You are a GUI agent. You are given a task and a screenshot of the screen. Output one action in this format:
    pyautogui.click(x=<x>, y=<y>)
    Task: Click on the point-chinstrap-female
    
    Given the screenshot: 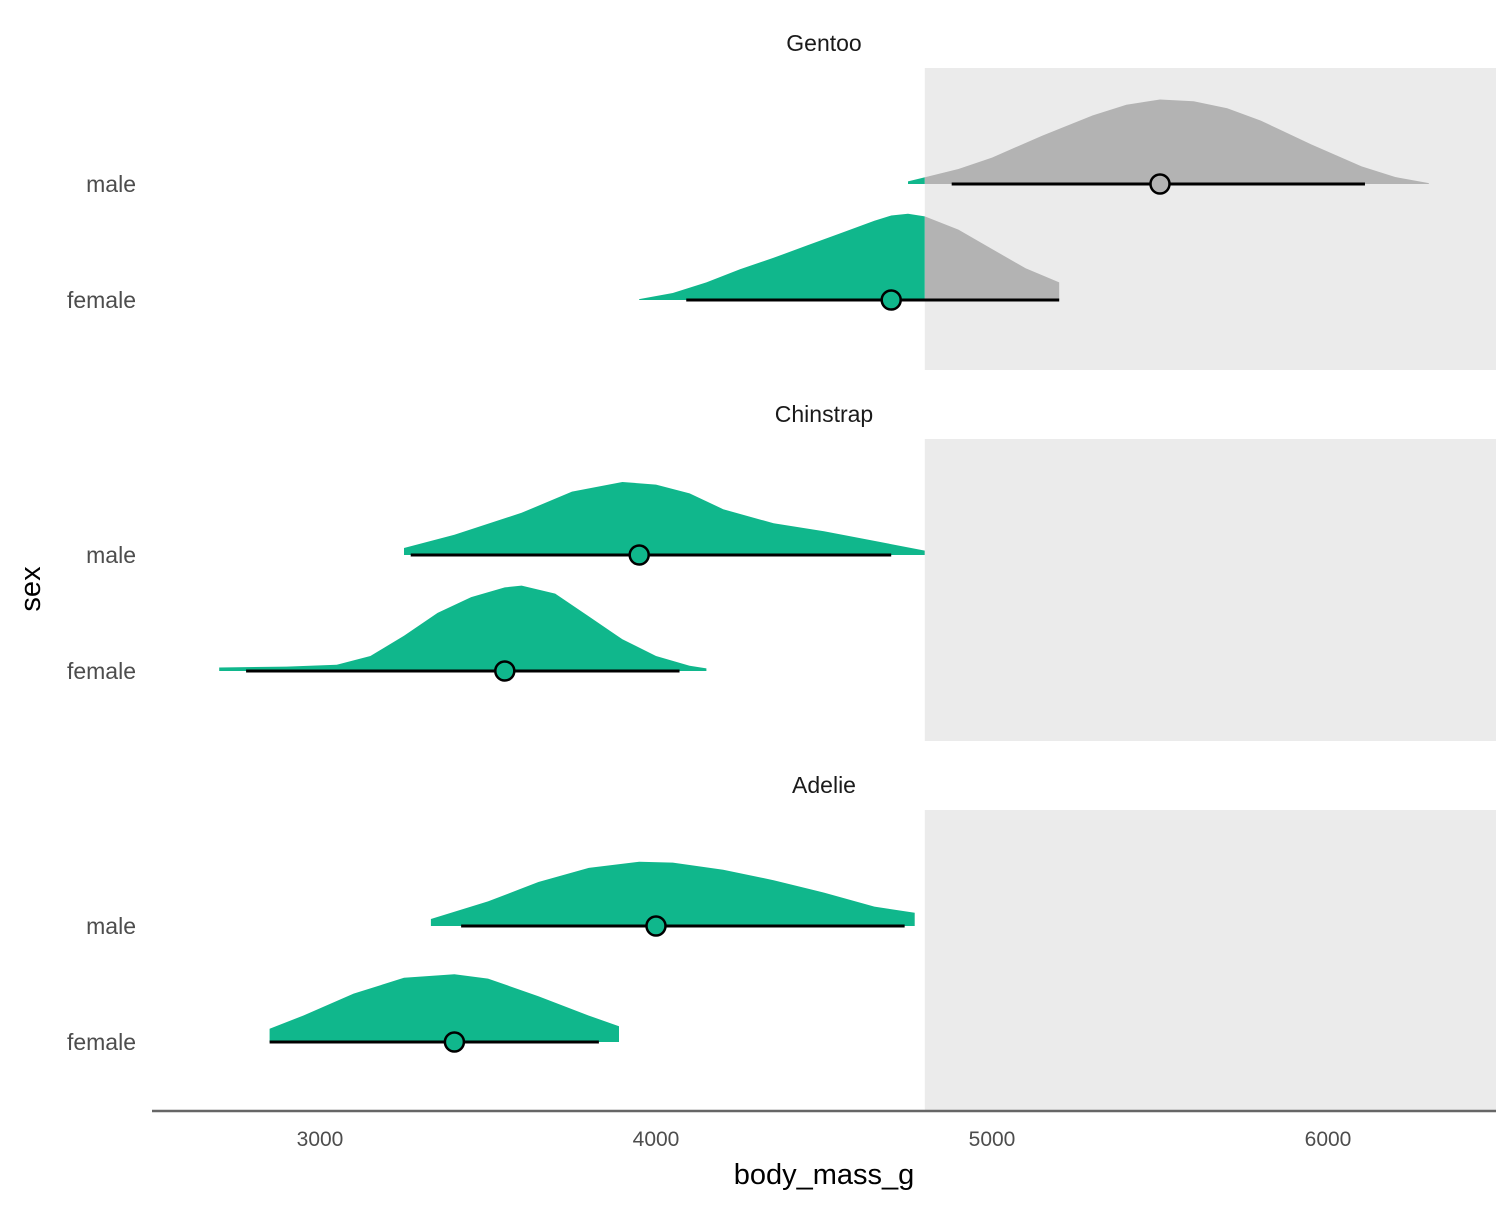 What is the action you would take?
    pyautogui.click(x=505, y=671)
    